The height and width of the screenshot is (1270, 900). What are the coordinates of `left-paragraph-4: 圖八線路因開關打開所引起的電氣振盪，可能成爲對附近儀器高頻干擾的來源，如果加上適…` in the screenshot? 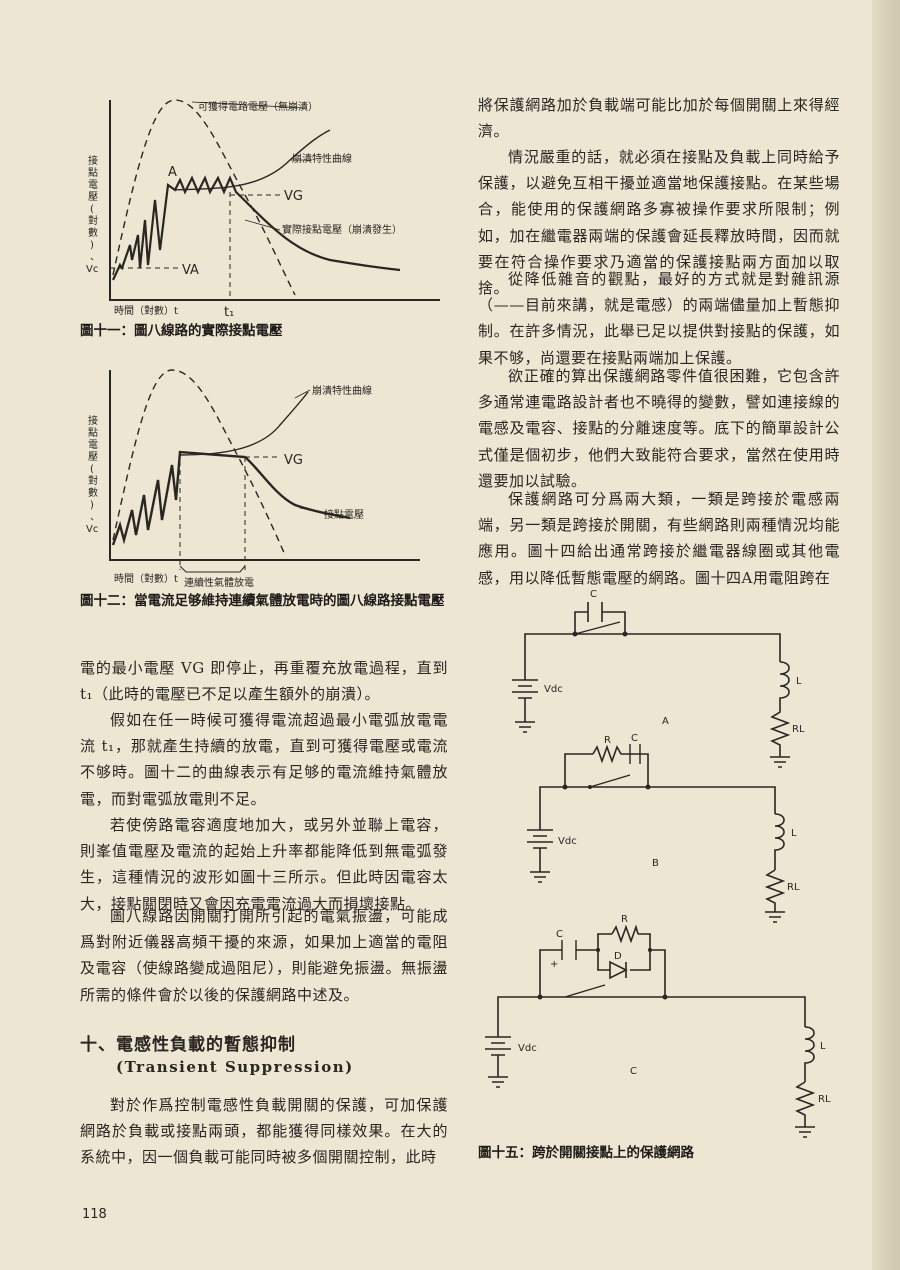 It's located at (264, 955).